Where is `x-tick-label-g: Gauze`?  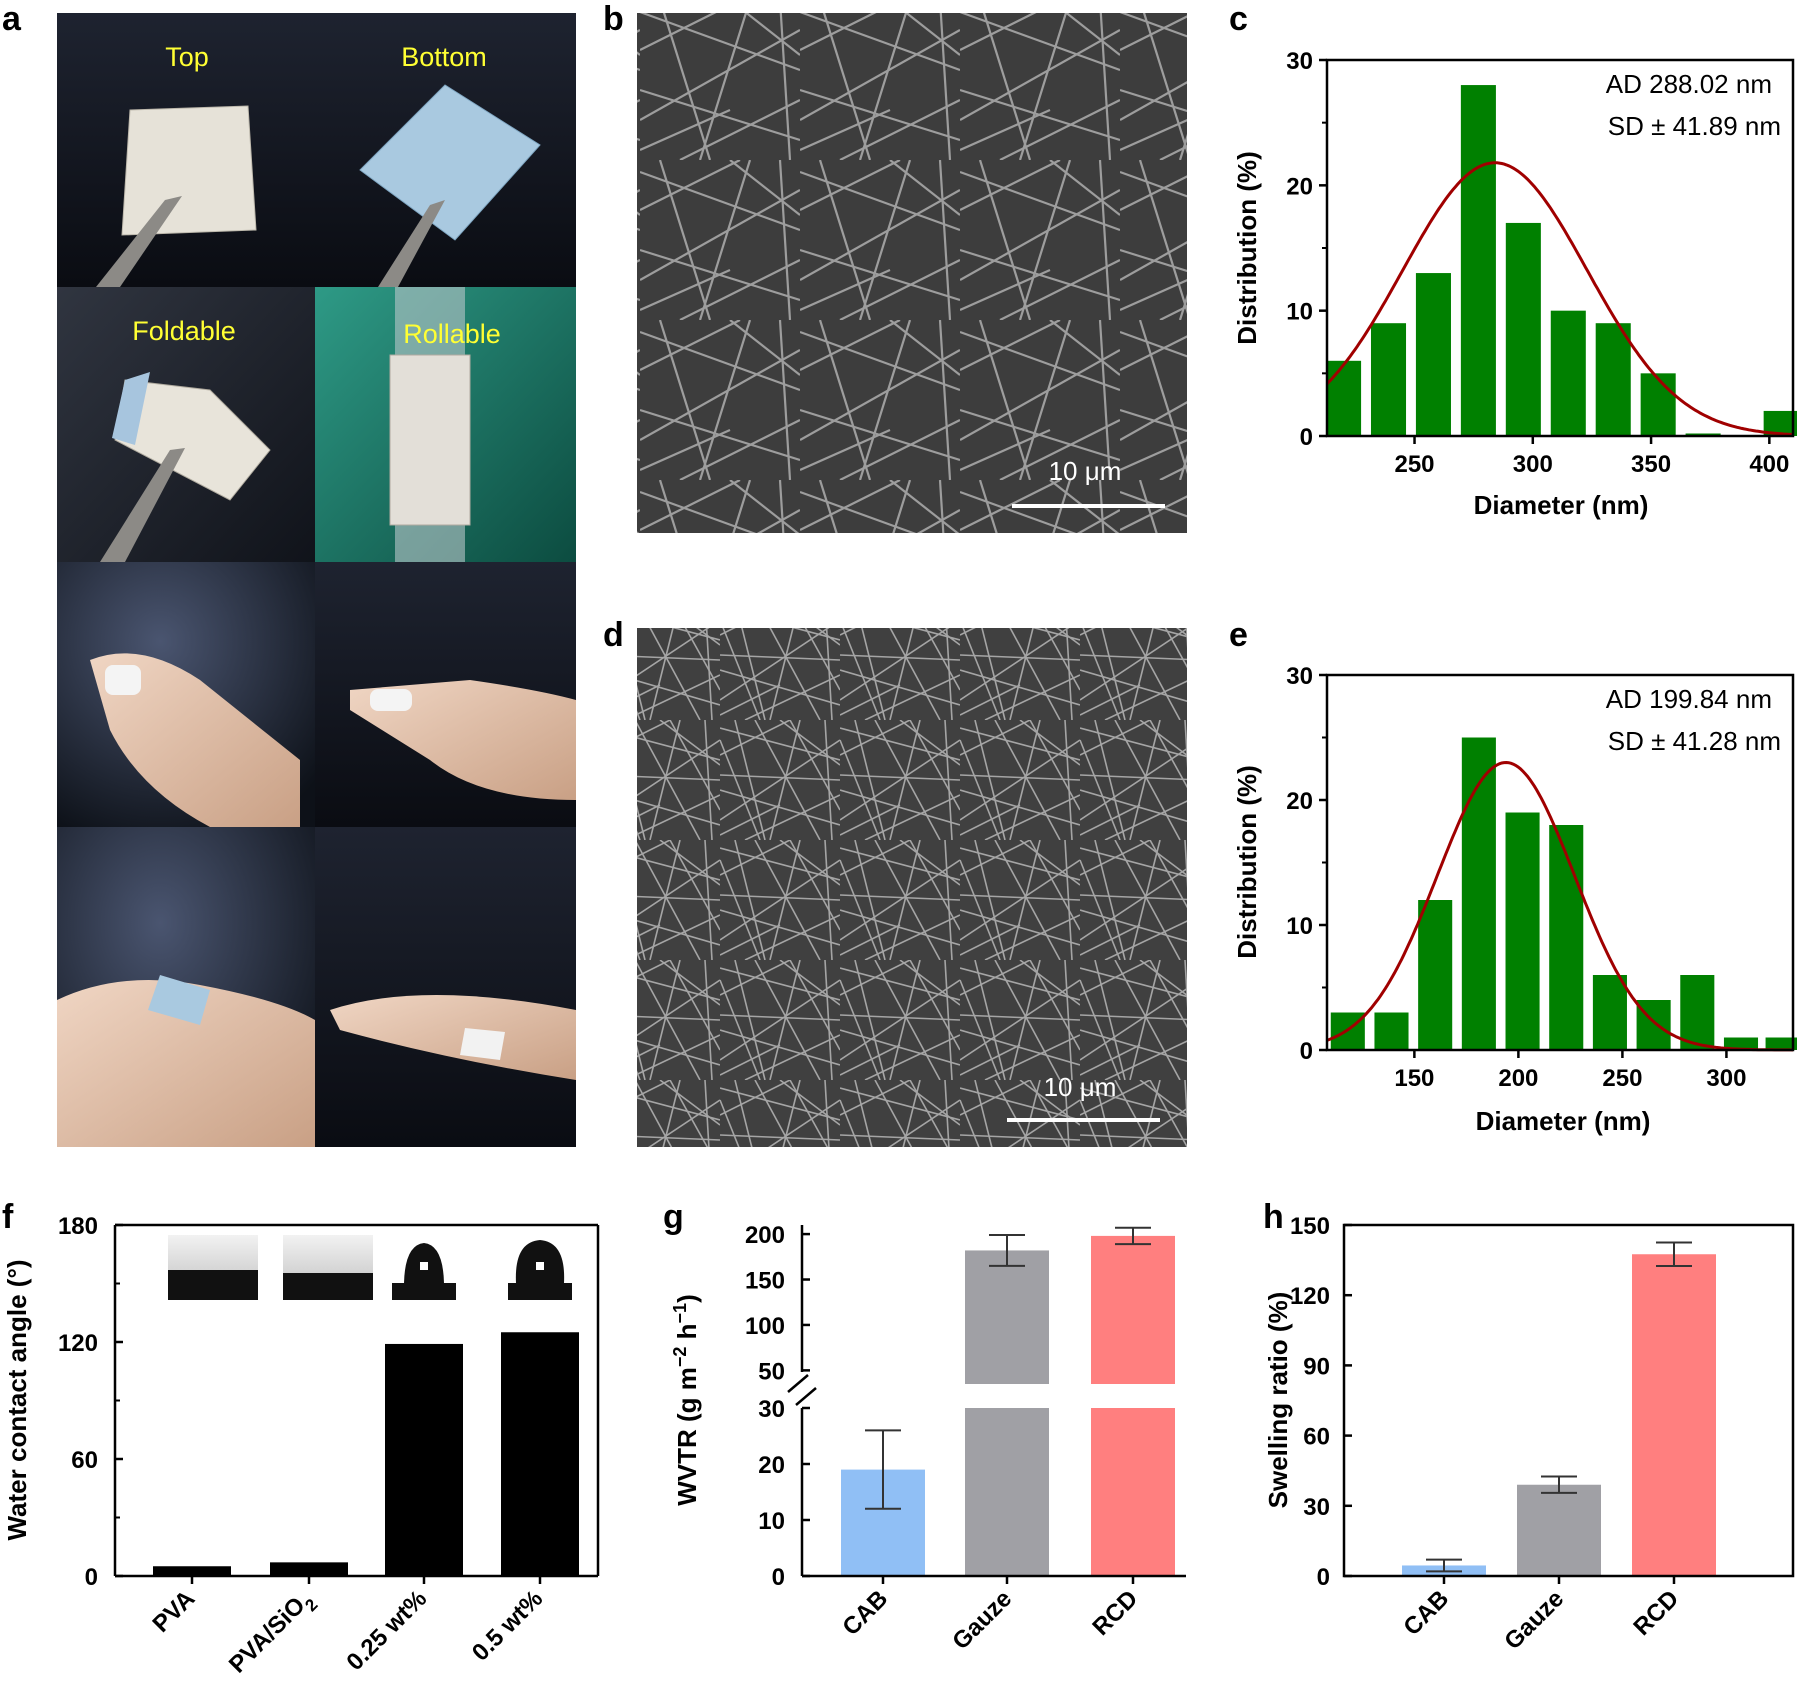
x-tick-label-g: Gauze is located at coordinates (982, 1620).